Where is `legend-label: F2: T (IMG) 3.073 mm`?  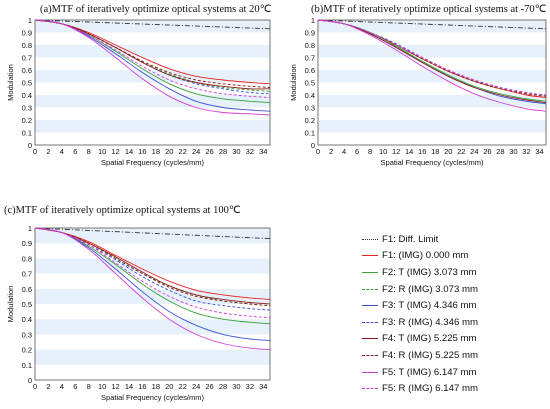 legend-label: F2: T (IMG) 3.073 mm is located at coordinates (429, 272).